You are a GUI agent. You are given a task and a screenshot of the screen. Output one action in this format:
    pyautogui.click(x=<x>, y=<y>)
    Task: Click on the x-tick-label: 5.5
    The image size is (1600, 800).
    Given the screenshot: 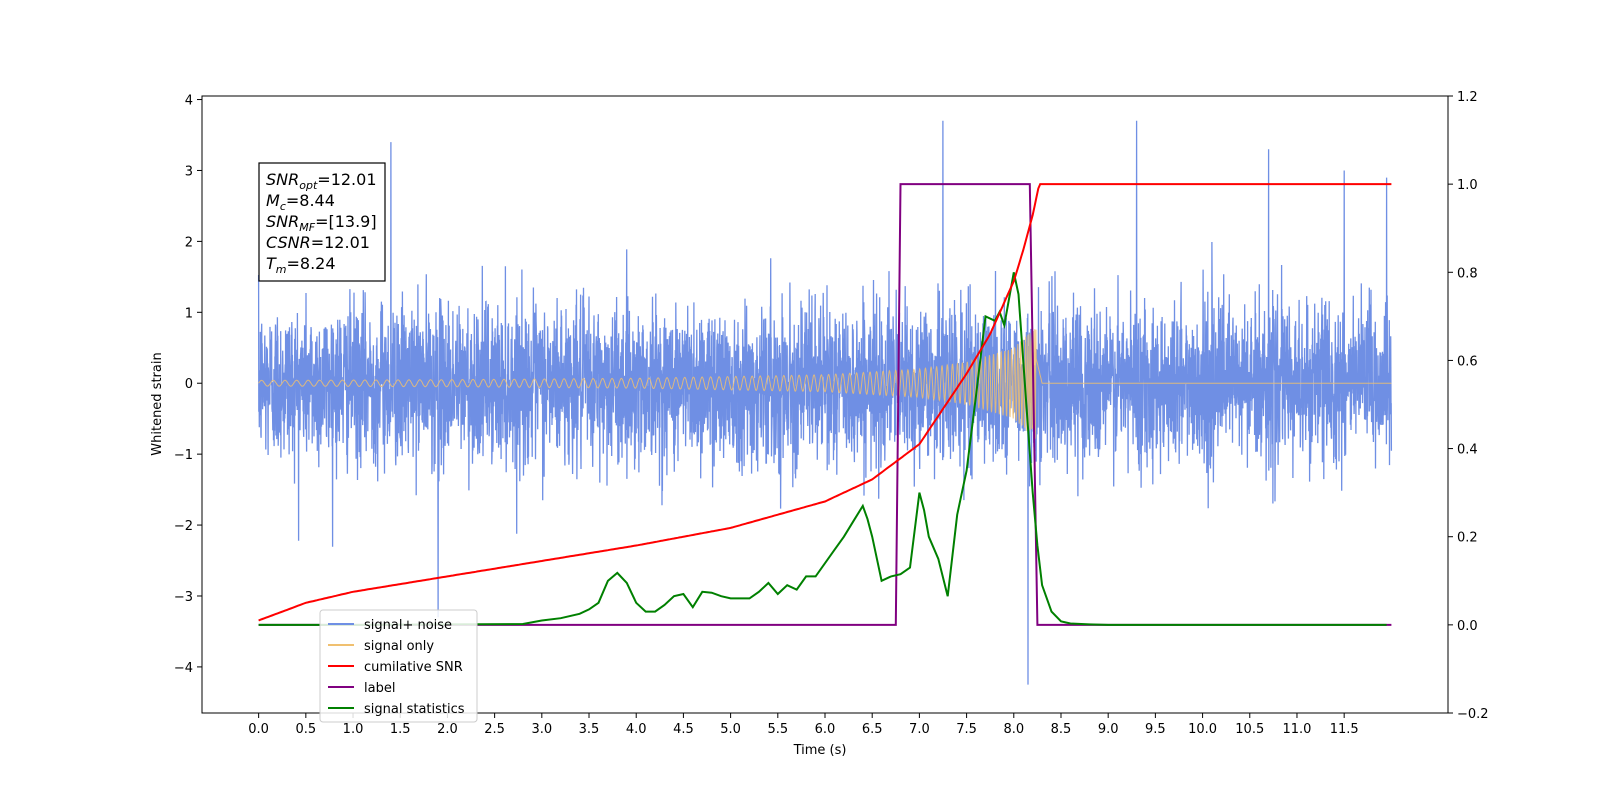 What is the action you would take?
    pyautogui.click(x=777, y=729)
    